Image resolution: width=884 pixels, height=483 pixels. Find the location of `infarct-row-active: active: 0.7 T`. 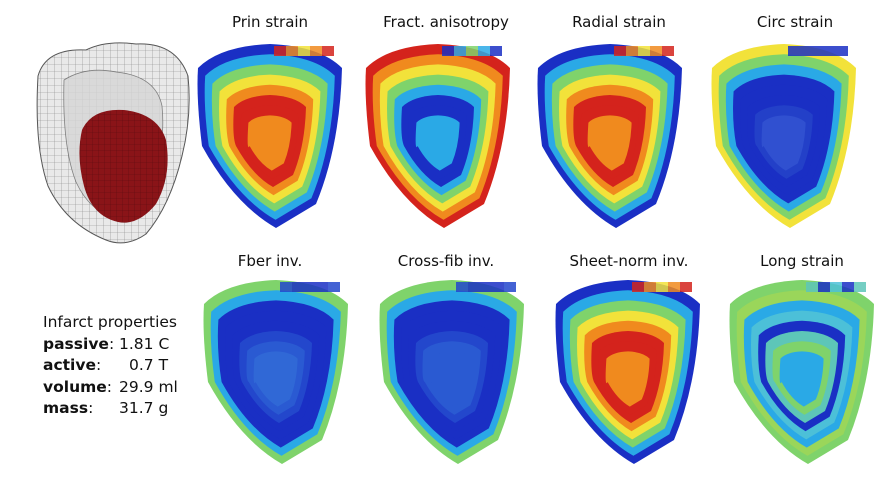

infarct-row-active: active: 0.7 T is located at coordinates (110, 366).